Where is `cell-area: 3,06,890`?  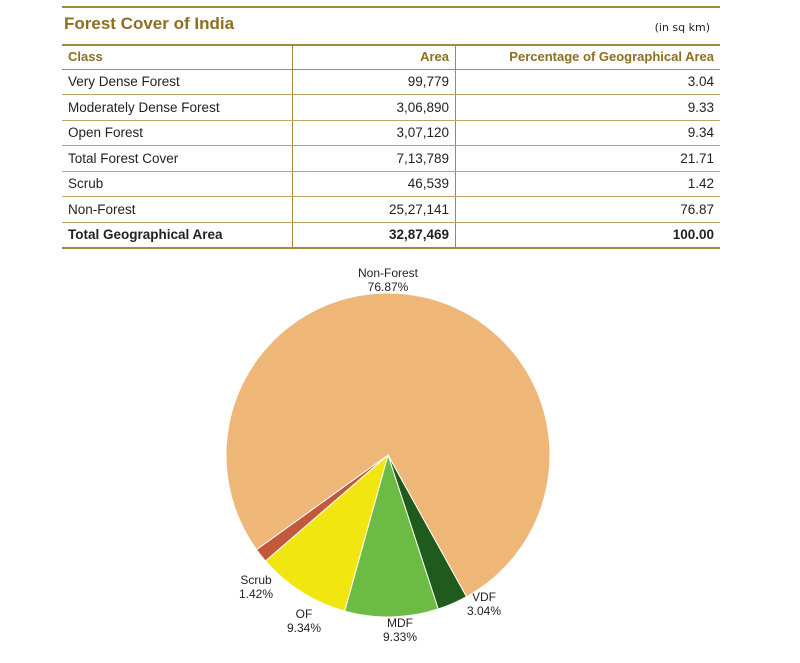
cell-area: 3,06,890 is located at coordinates (374, 107).